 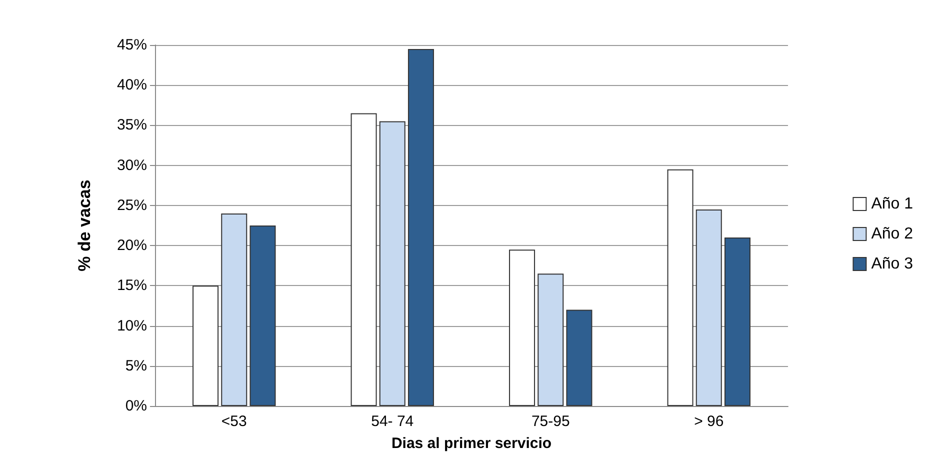 I want to click on y-tick-label: 5%, so click(x=136, y=365).